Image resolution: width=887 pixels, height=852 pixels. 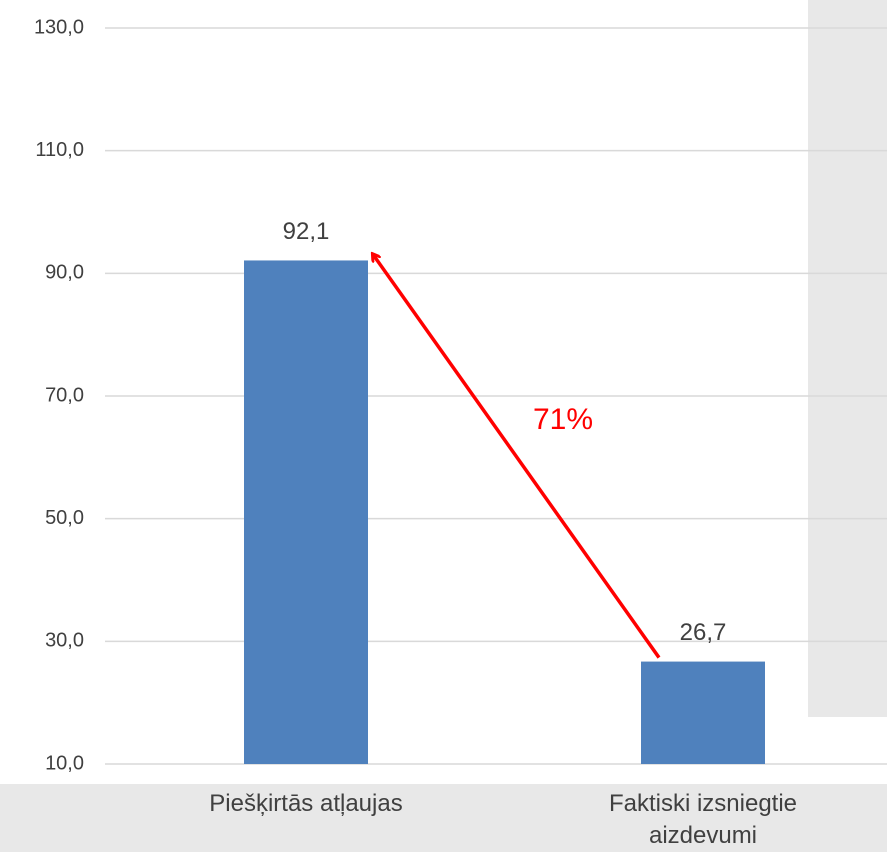 What do you see at coordinates (306, 803) in the screenshot?
I see `x-tick-label: Piešķirtās atļaujas` at bounding box center [306, 803].